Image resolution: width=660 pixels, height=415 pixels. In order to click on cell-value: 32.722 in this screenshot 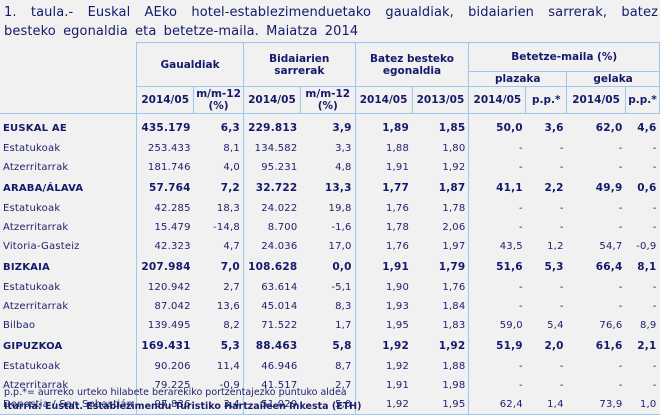, I will do `click(276, 188)`.